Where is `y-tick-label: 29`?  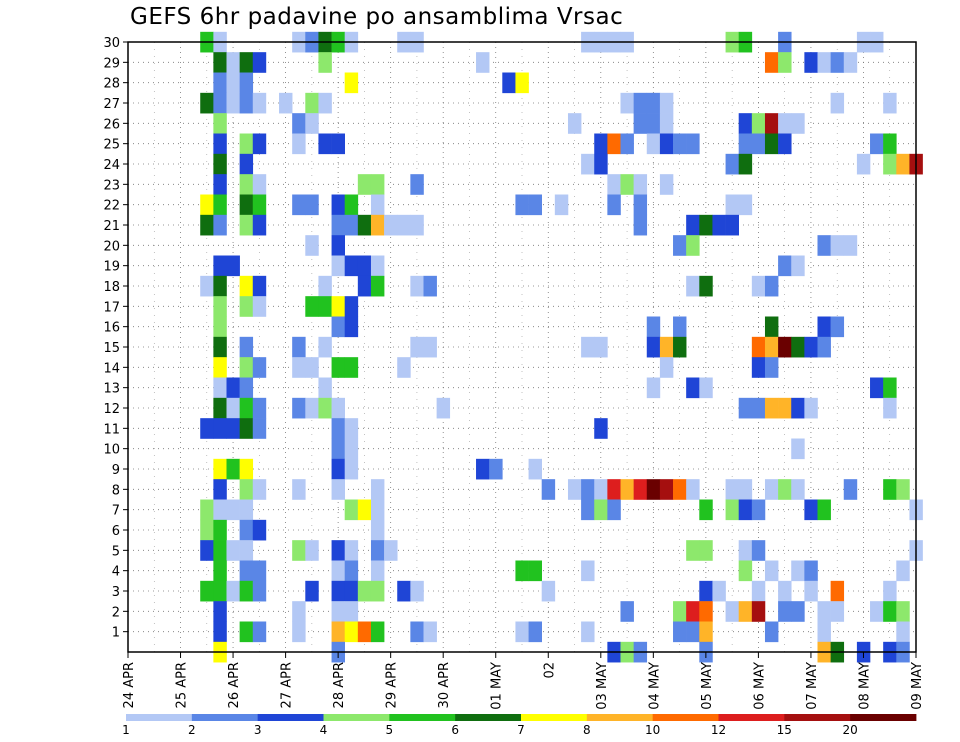 y-tick-label: 29 is located at coordinates (111, 63).